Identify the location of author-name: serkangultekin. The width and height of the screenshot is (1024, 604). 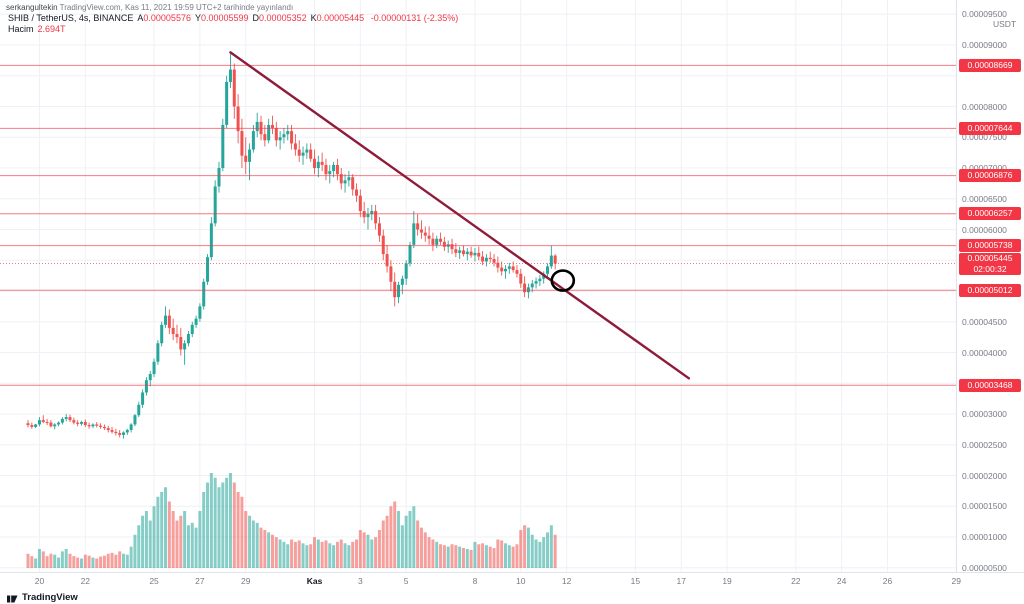
(32, 7).